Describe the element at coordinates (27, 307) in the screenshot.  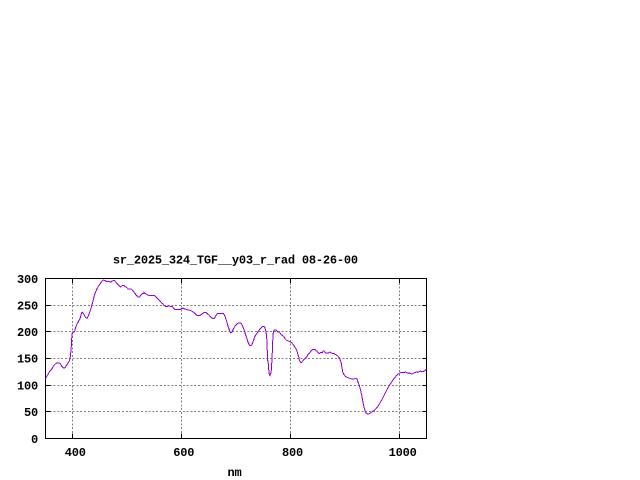
I see `svg-text: 250` at that location.